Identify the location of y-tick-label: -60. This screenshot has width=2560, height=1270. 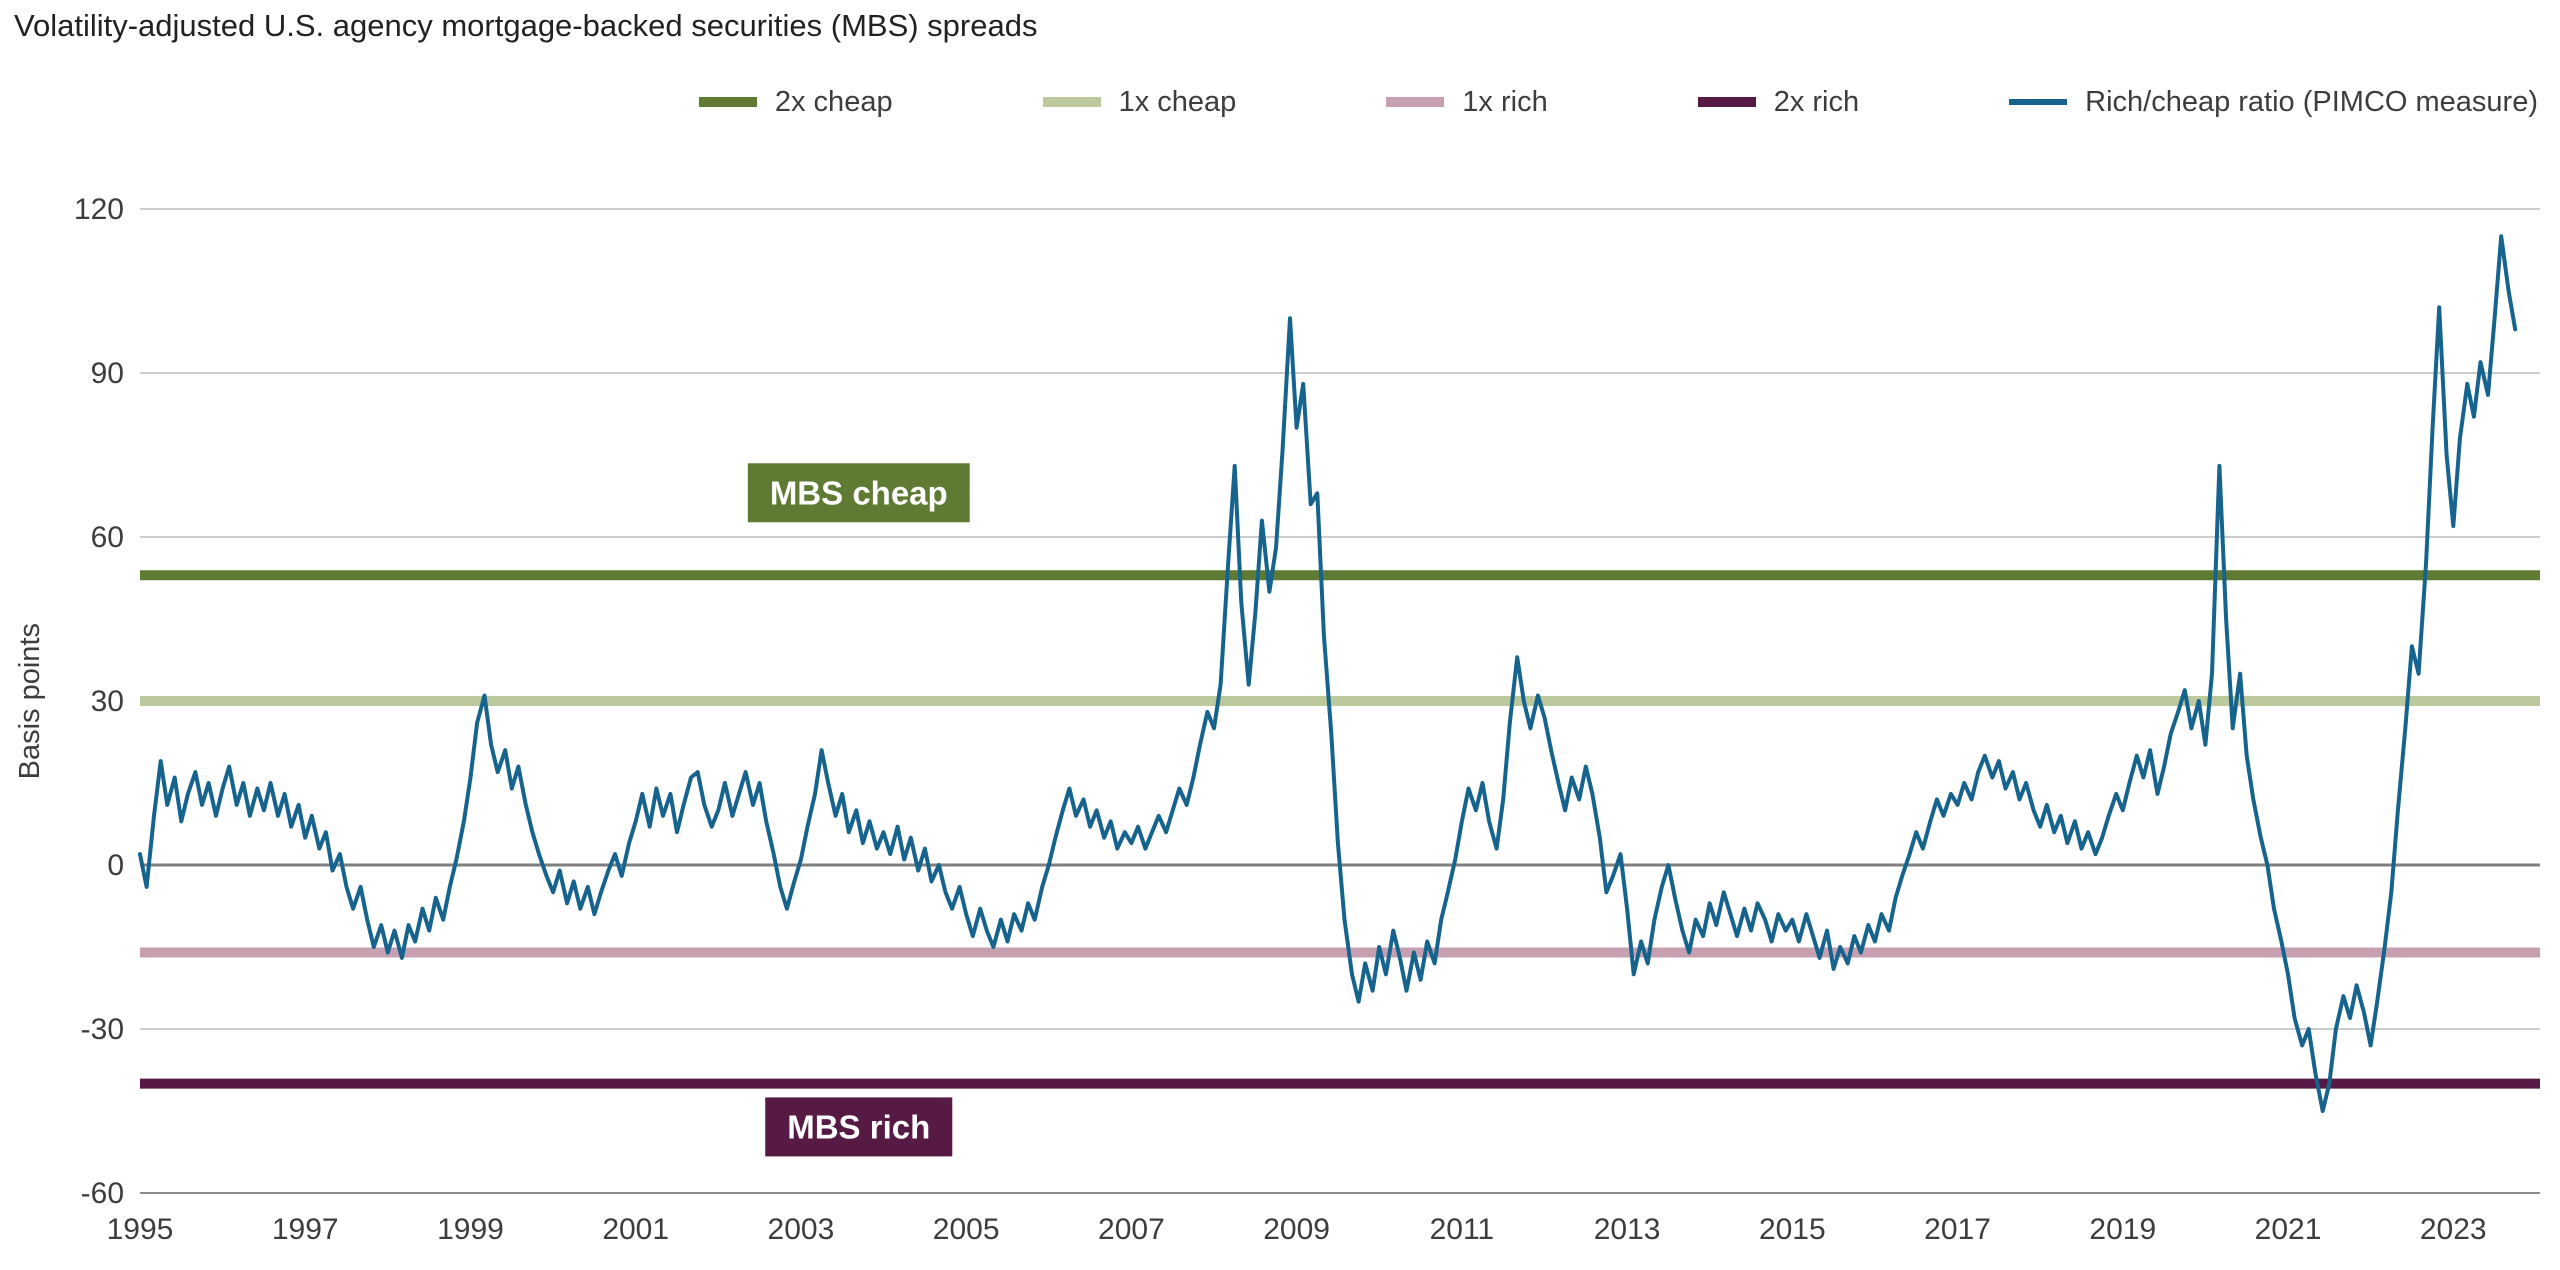
(102, 1193).